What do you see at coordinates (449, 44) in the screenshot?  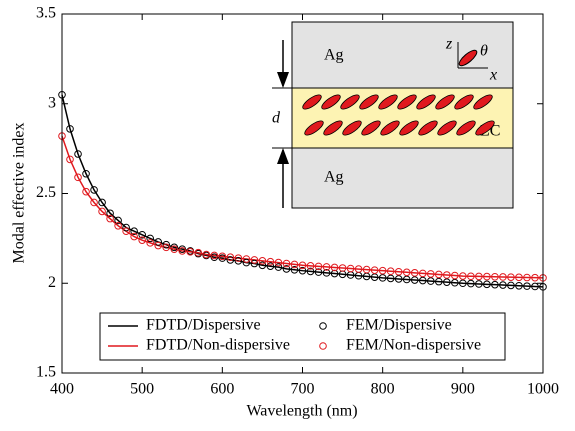 I see `axis-label: z` at bounding box center [449, 44].